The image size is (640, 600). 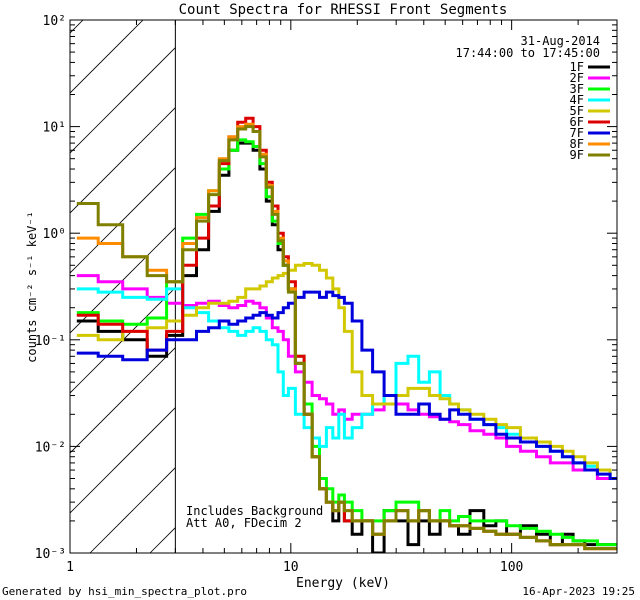 I want to click on y-tick-label-1e-2: 10⁻², so click(x=50, y=447).